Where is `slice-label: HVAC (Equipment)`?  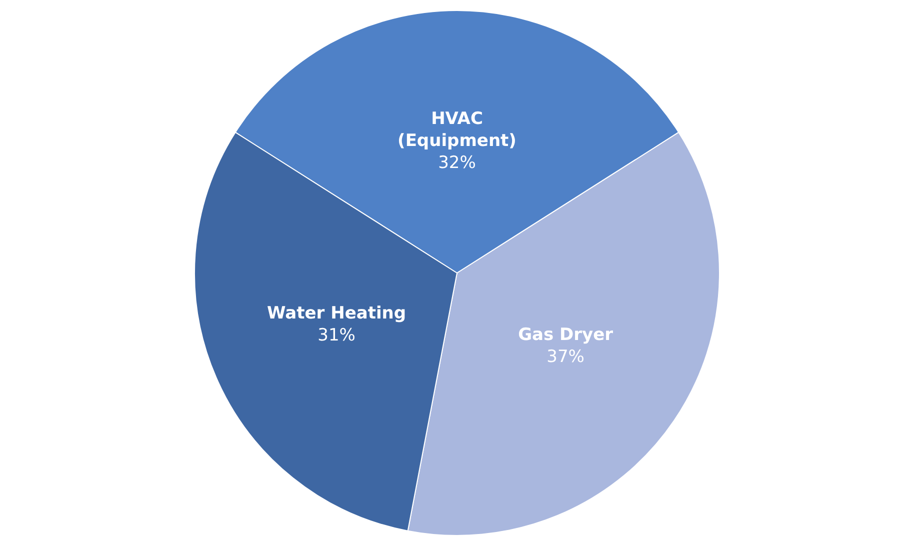
slice-label: HVAC (Equipment) is located at coordinates (457, 130).